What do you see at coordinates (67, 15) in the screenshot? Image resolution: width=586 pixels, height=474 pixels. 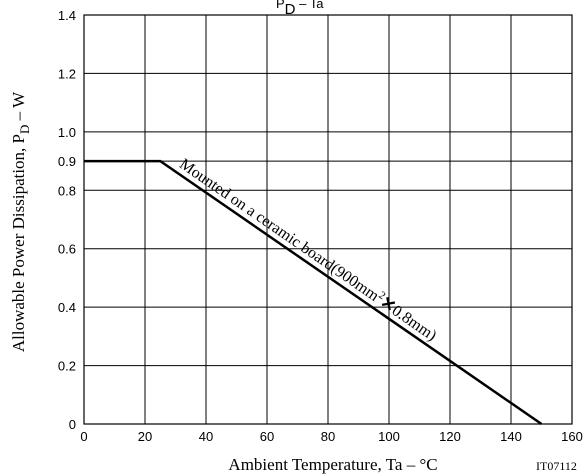 I see `y-tick-label: 1.4` at bounding box center [67, 15].